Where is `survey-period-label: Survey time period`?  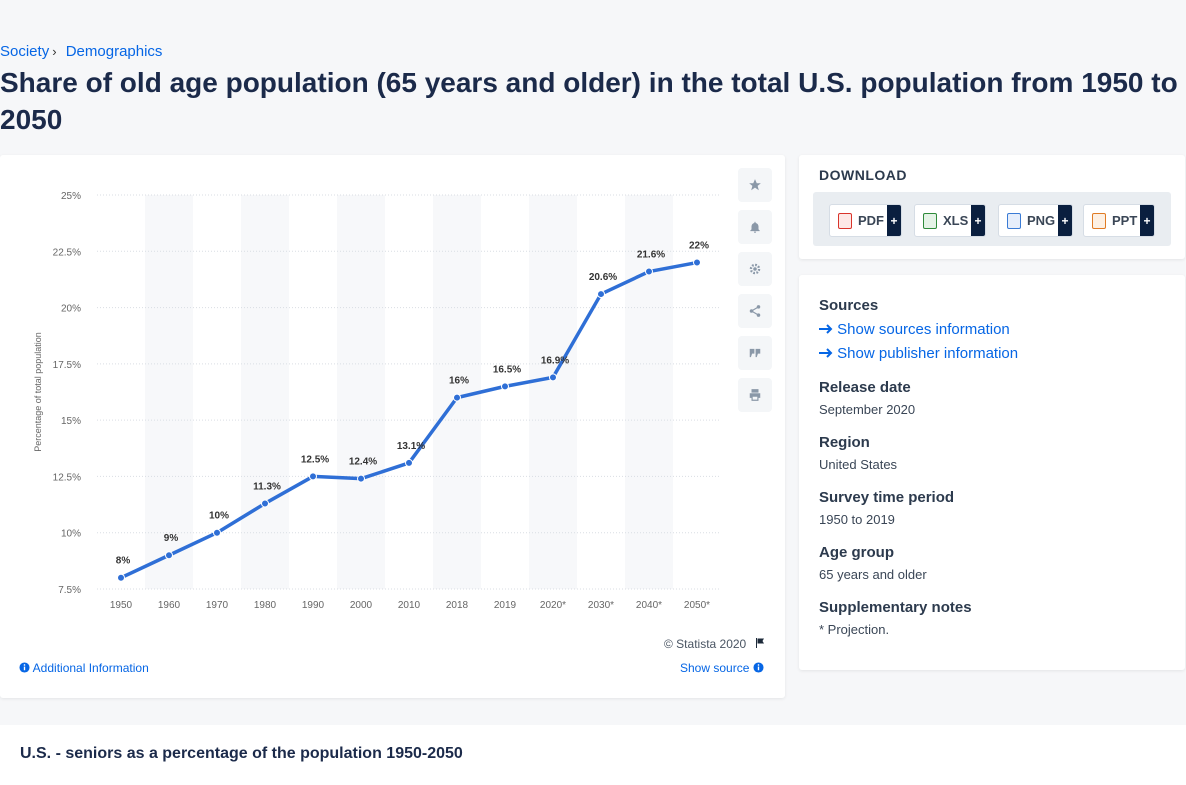
survey-period-label: Survey time period is located at coordinates (887, 497).